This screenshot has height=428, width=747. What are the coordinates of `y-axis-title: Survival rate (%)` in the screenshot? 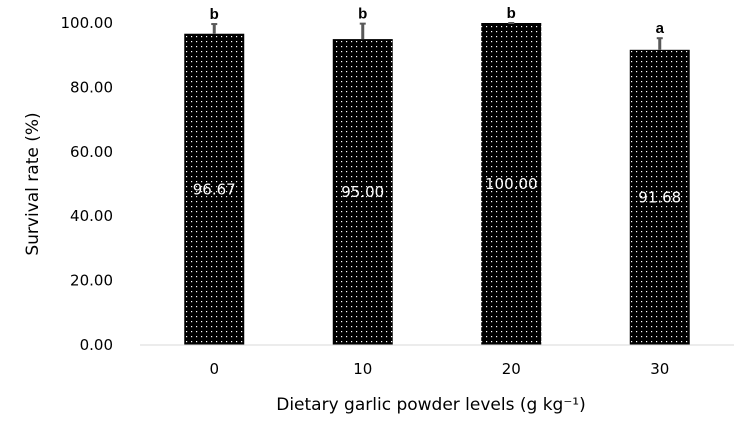 It's located at (33, 183).